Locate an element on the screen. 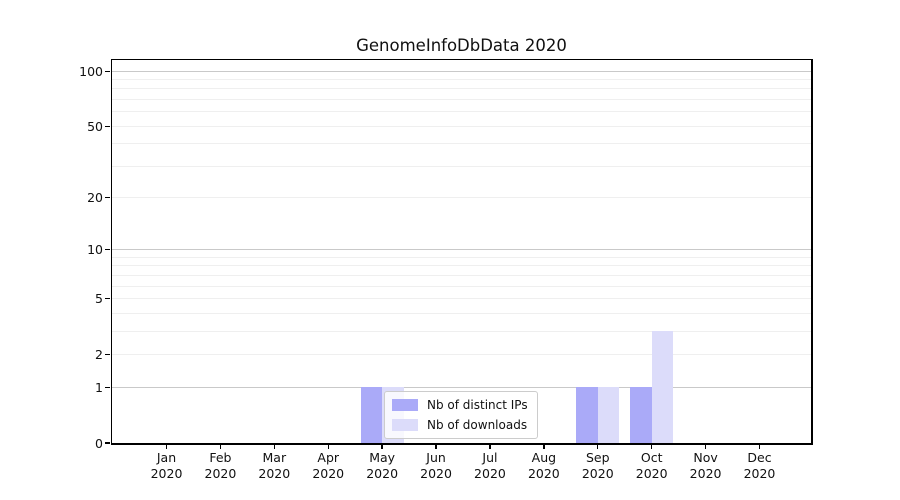 The width and height of the screenshot is (900, 500). x-tick-label: Jun 2020 is located at coordinates (436, 465).